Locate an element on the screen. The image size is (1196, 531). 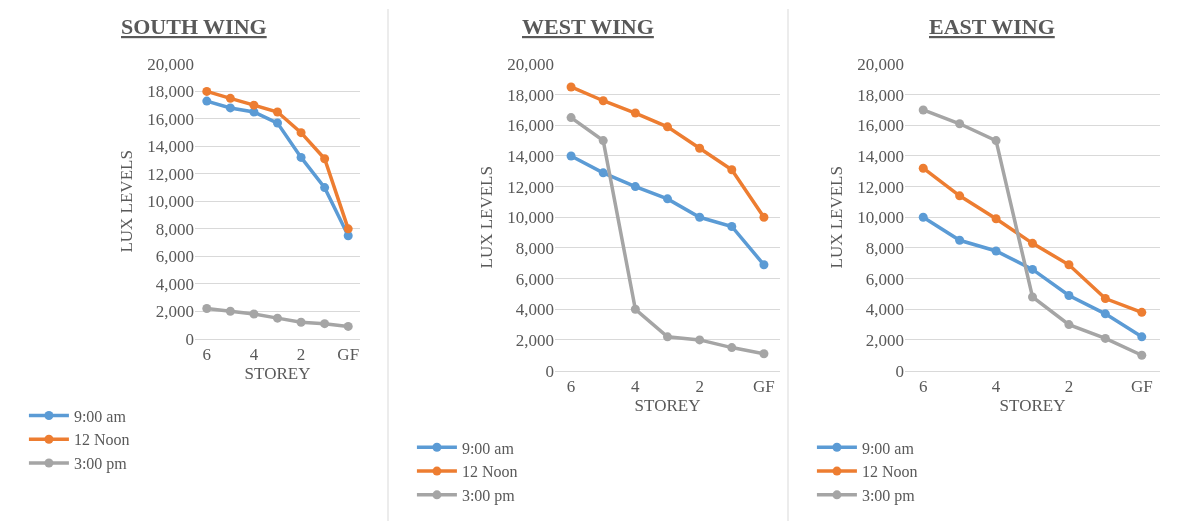
y-tick-label: 12,000 is located at coordinates (880, 187).